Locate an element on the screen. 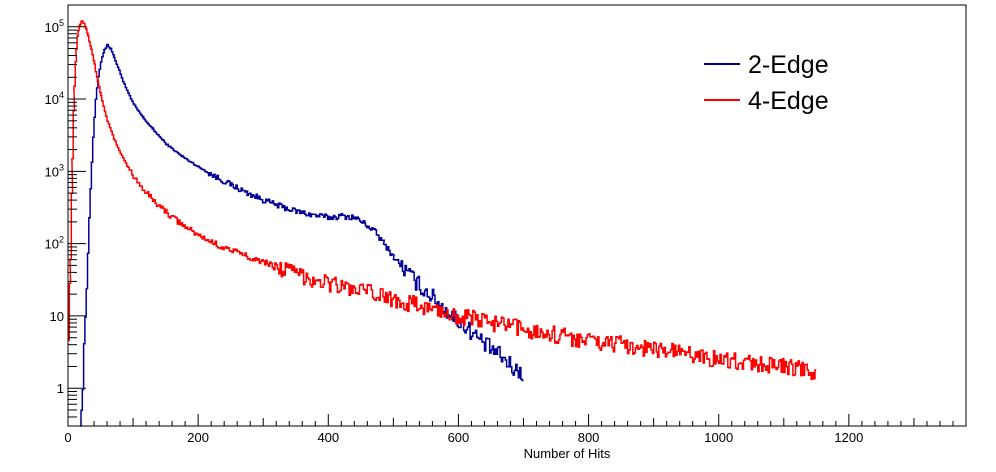 Image resolution: width=996 pixels, height=472 pixels. legend-label: 4-Edge is located at coordinates (788, 101).